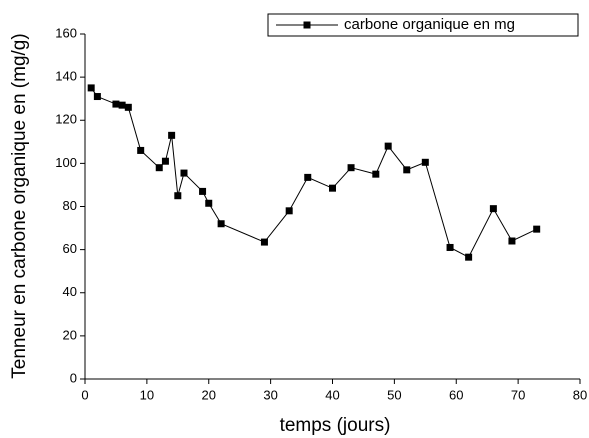 This screenshot has width=589, height=438. I want to click on y-axis-title: Tenneur en carbone organique en (mg/g), so click(19, 205).